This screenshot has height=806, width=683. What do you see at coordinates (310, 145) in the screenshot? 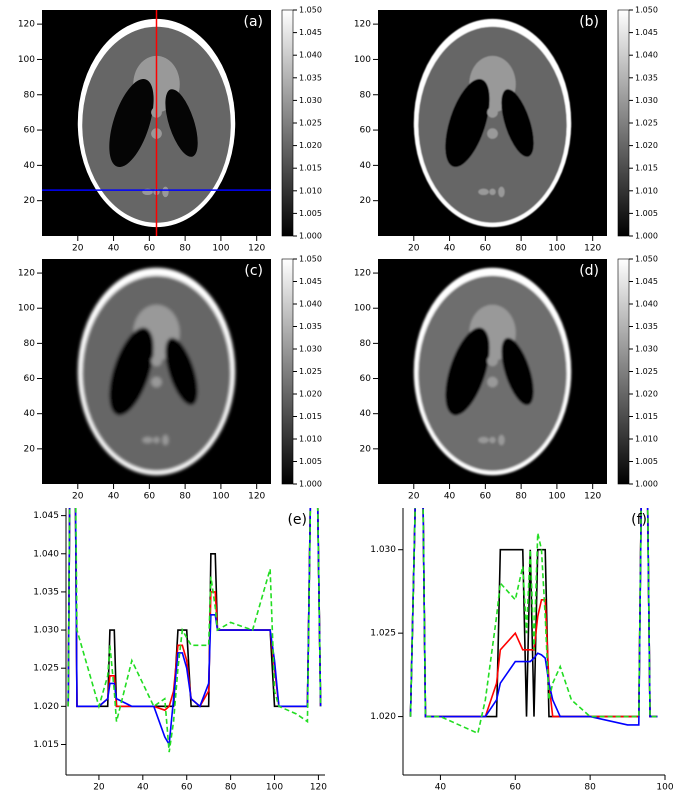
I see `colorbar-tick-label: 1.020` at bounding box center [310, 145].